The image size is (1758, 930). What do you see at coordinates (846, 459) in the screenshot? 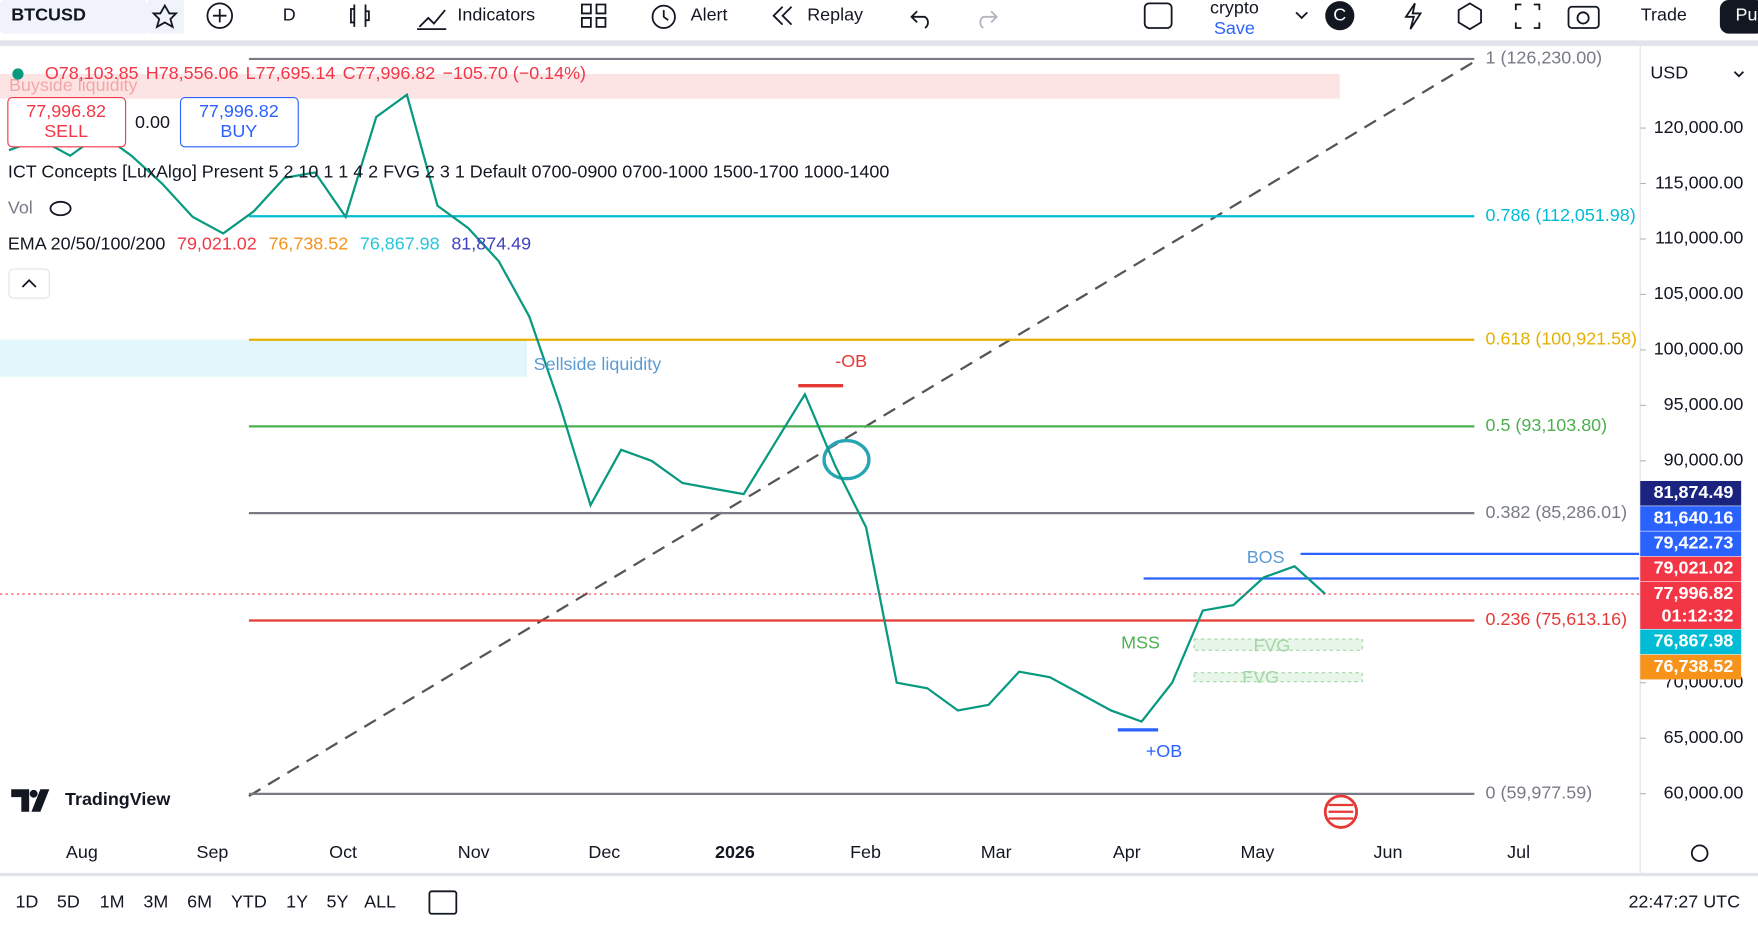
I see `highlight-circle` at bounding box center [846, 459].